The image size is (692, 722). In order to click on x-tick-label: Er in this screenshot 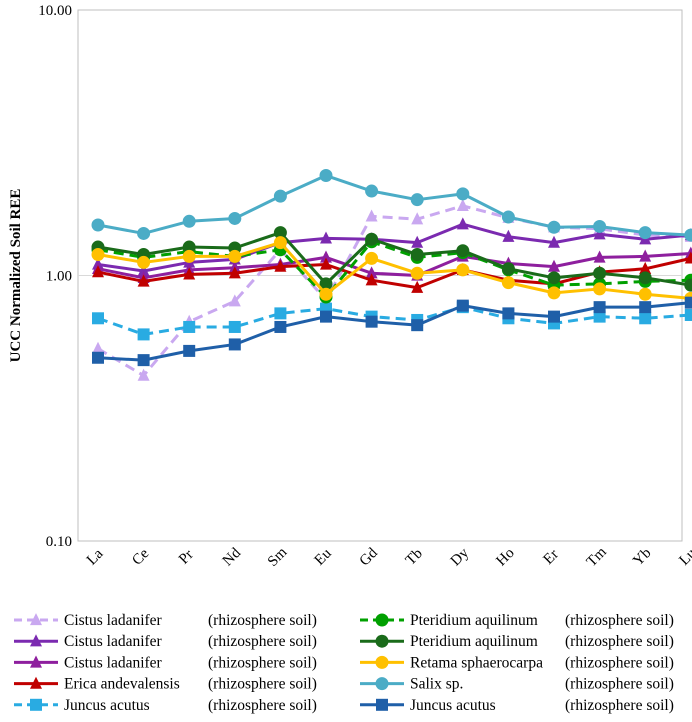, I will do `click(551, 557)`.